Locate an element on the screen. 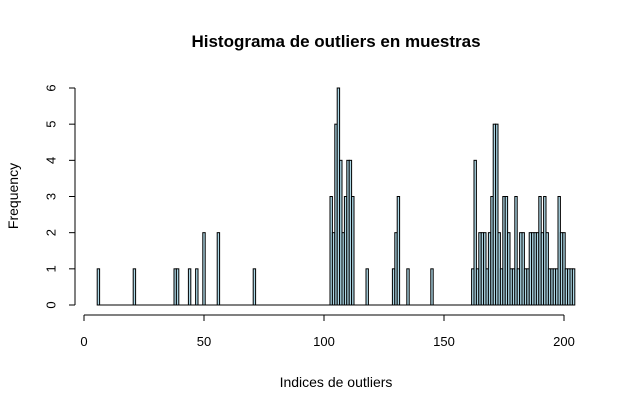 The width and height of the screenshot is (634, 412). y-tick-label: 5 is located at coordinates (50, 124).